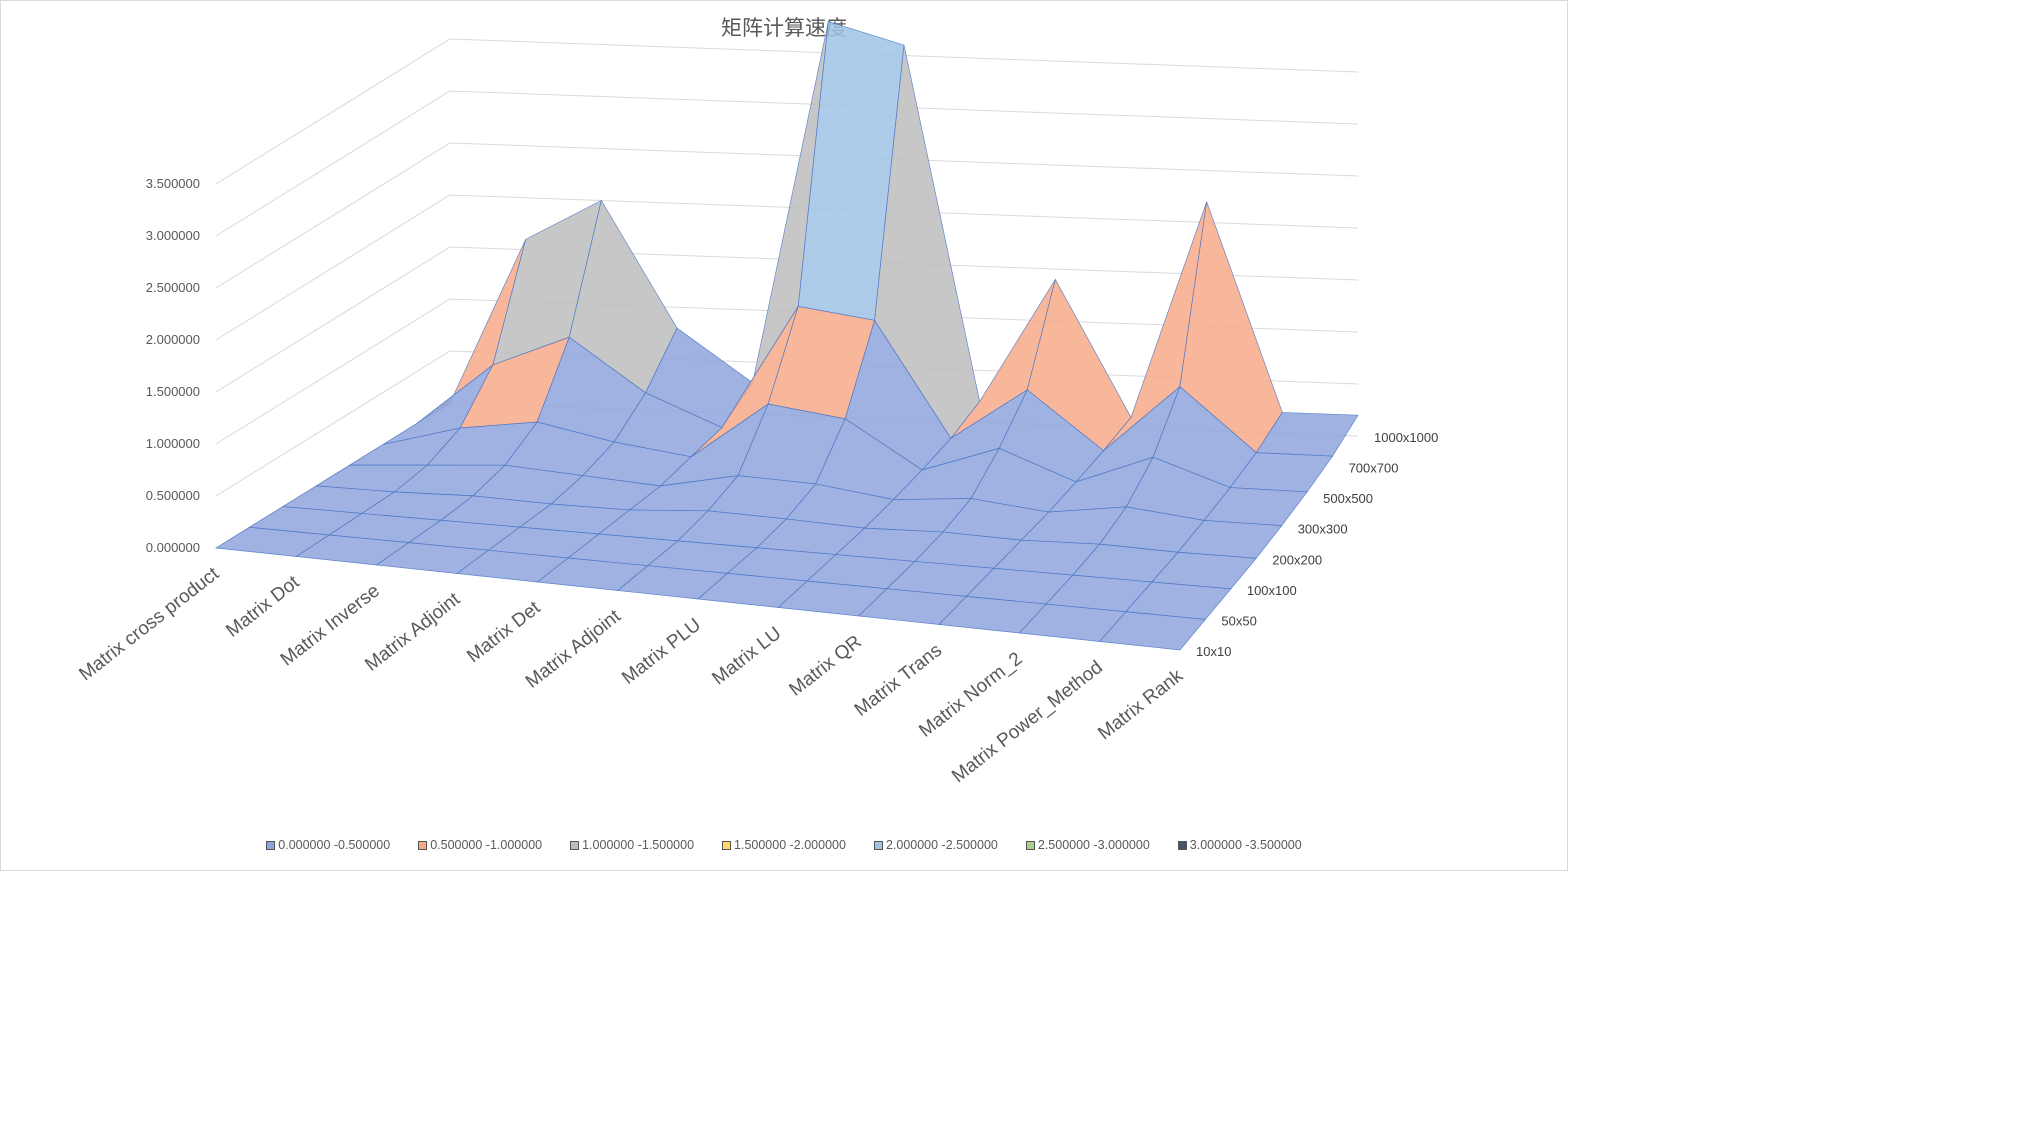  Describe the element at coordinates (1297, 559) in the screenshot. I see `y-category-label: 200x200` at that location.